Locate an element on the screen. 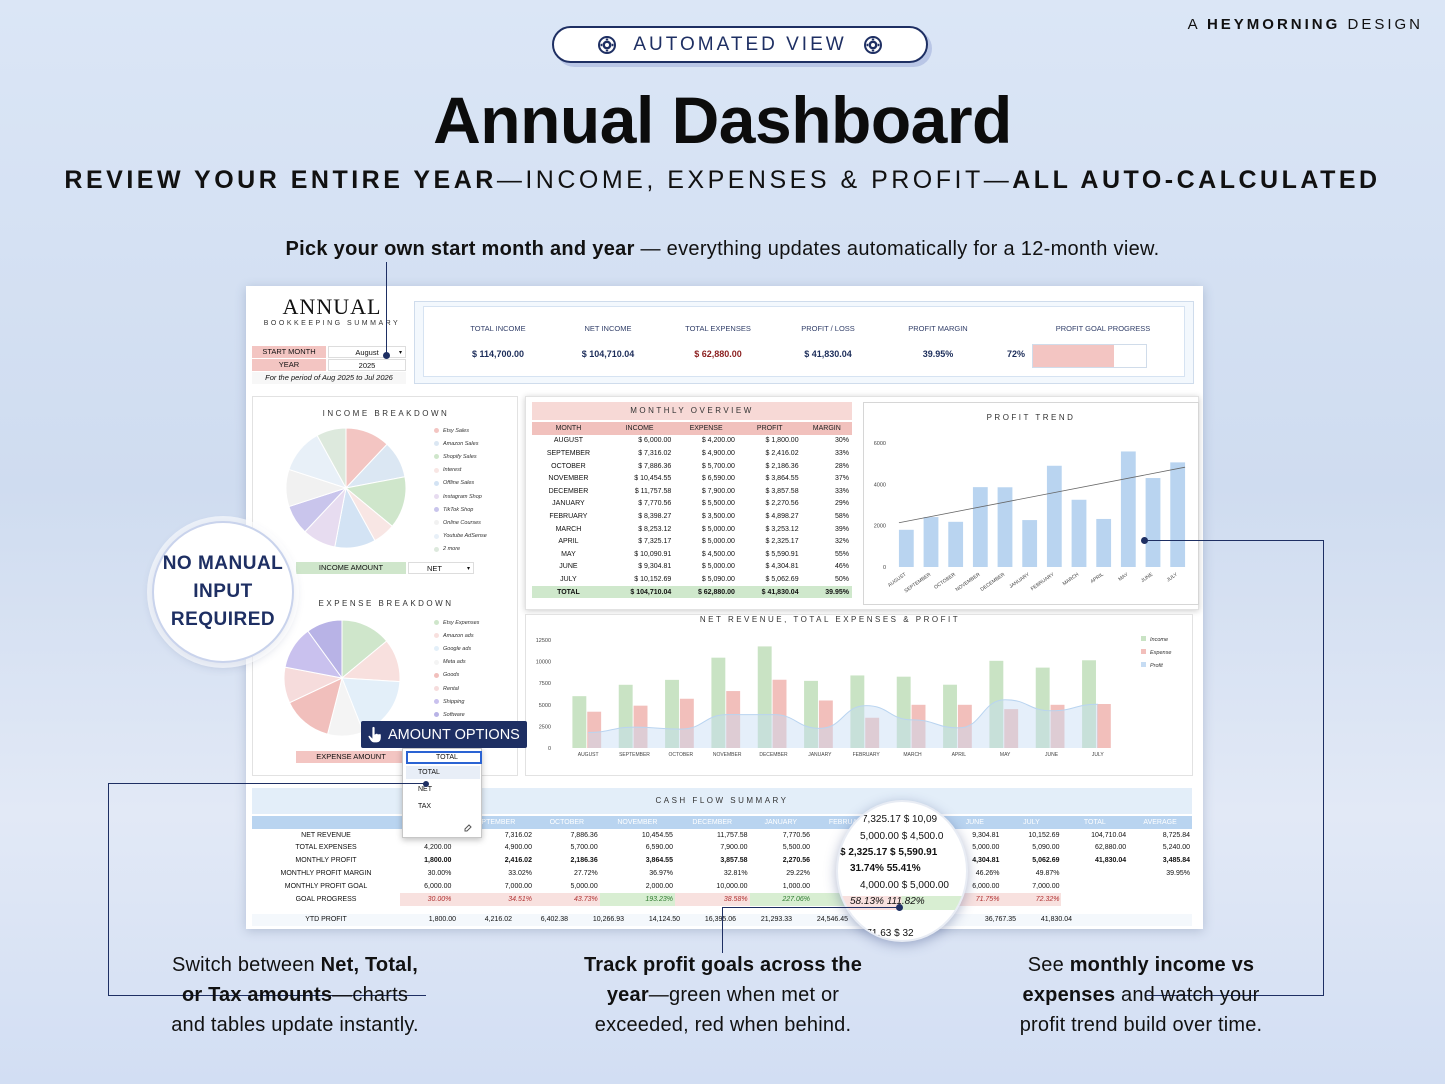 This screenshot has width=1445, height=1084. col-header: DECEMBER is located at coordinates (712, 822).